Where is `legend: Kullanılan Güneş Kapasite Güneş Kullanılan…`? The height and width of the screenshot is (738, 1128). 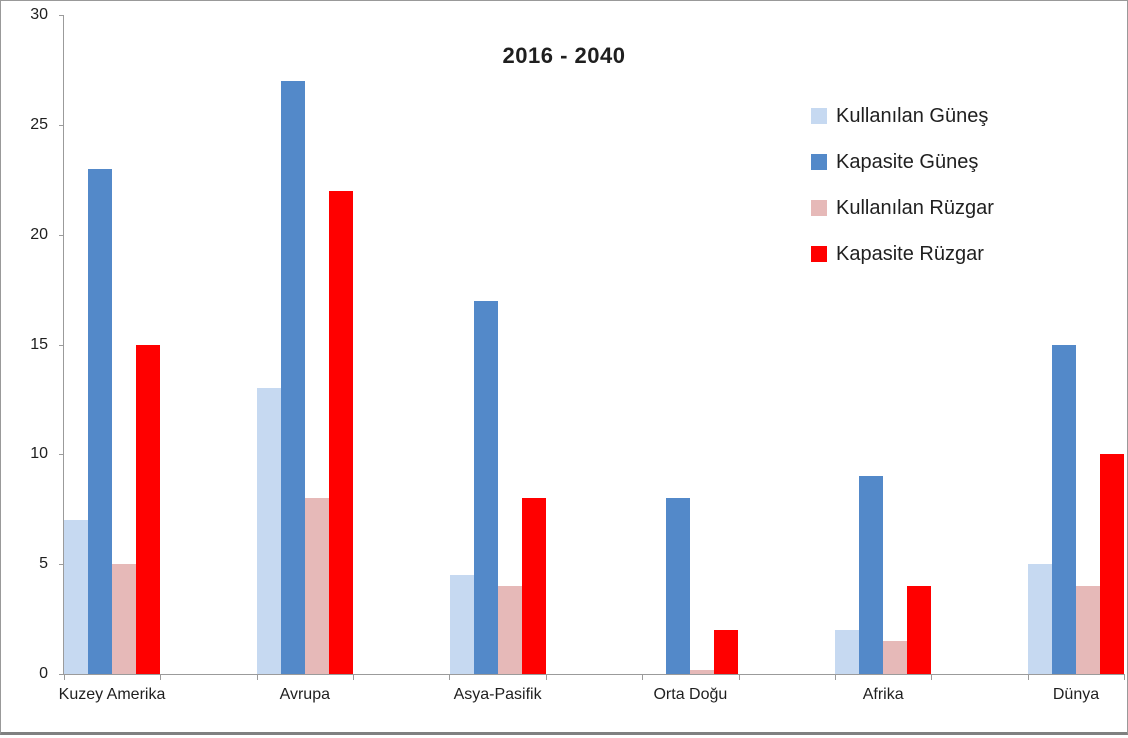
legend: Kullanılan Güneş Kapasite Güneş Kullanılan… is located at coordinates (902, 193).